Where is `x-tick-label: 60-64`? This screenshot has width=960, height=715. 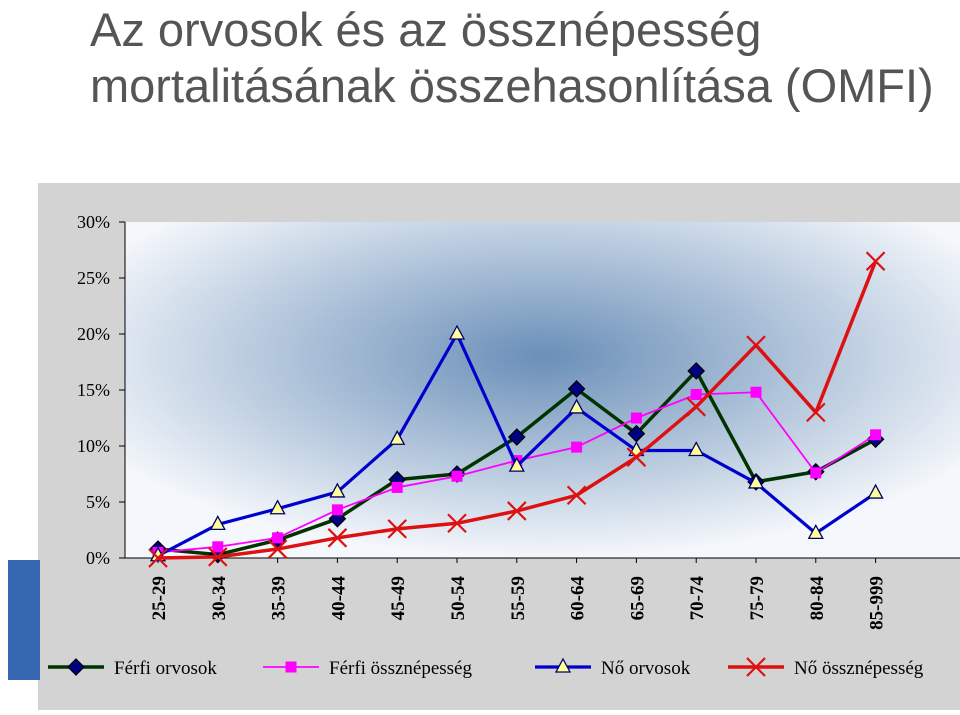 x-tick-label: 60-64 is located at coordinates (578, 598).